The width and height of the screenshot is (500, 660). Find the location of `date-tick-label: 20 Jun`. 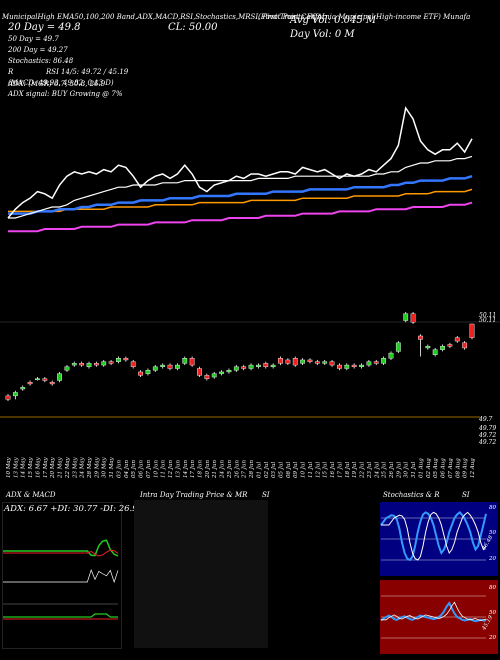

date-tick-label: 20 Jun is located at coordinates (208, 469).